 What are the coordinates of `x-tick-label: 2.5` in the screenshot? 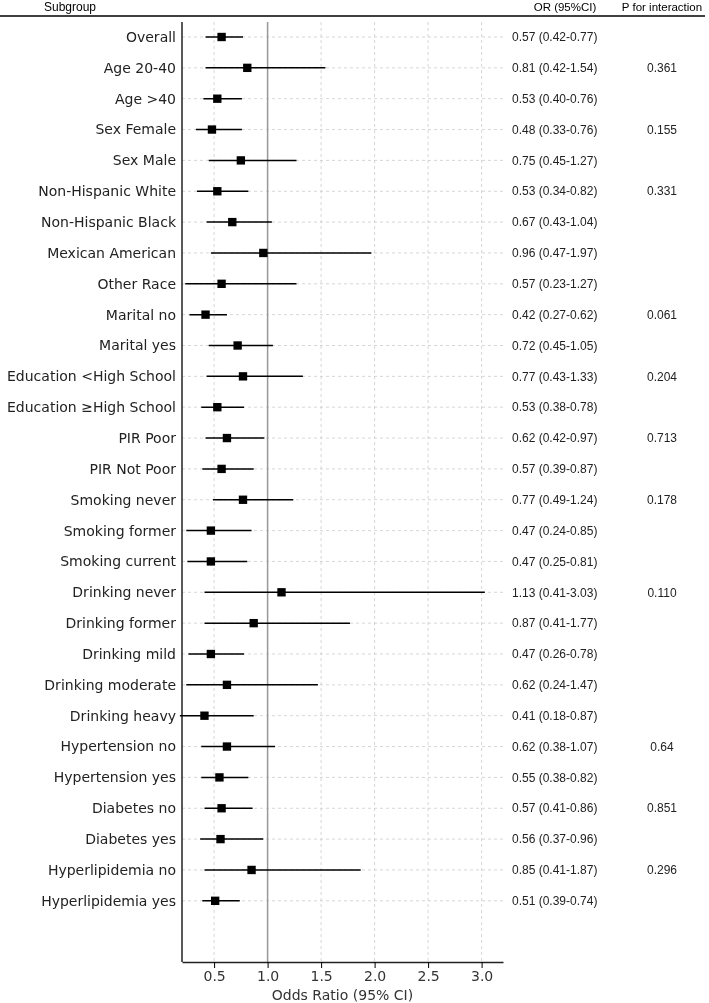 It's located at (428, 975).